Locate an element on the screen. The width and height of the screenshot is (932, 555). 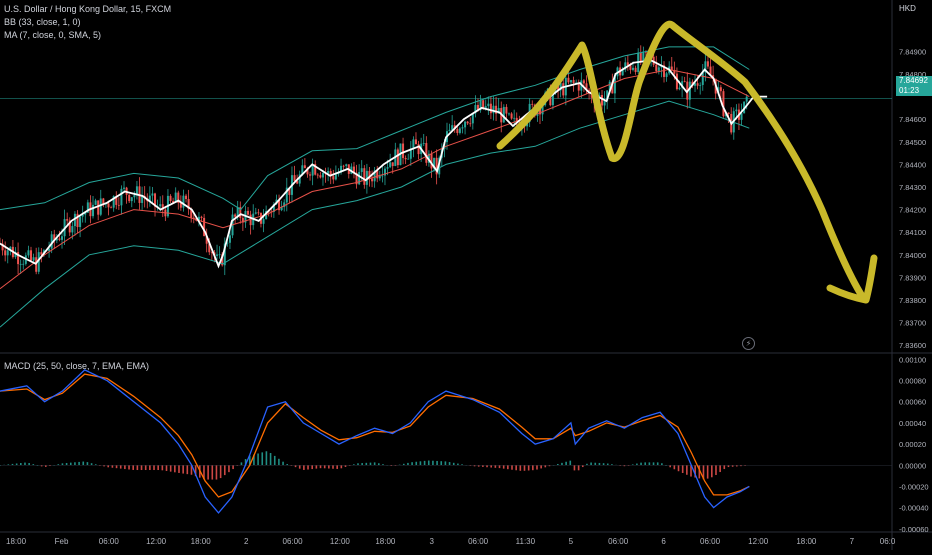
time-axis-tick: 3 is located at coordinates (432, 541).